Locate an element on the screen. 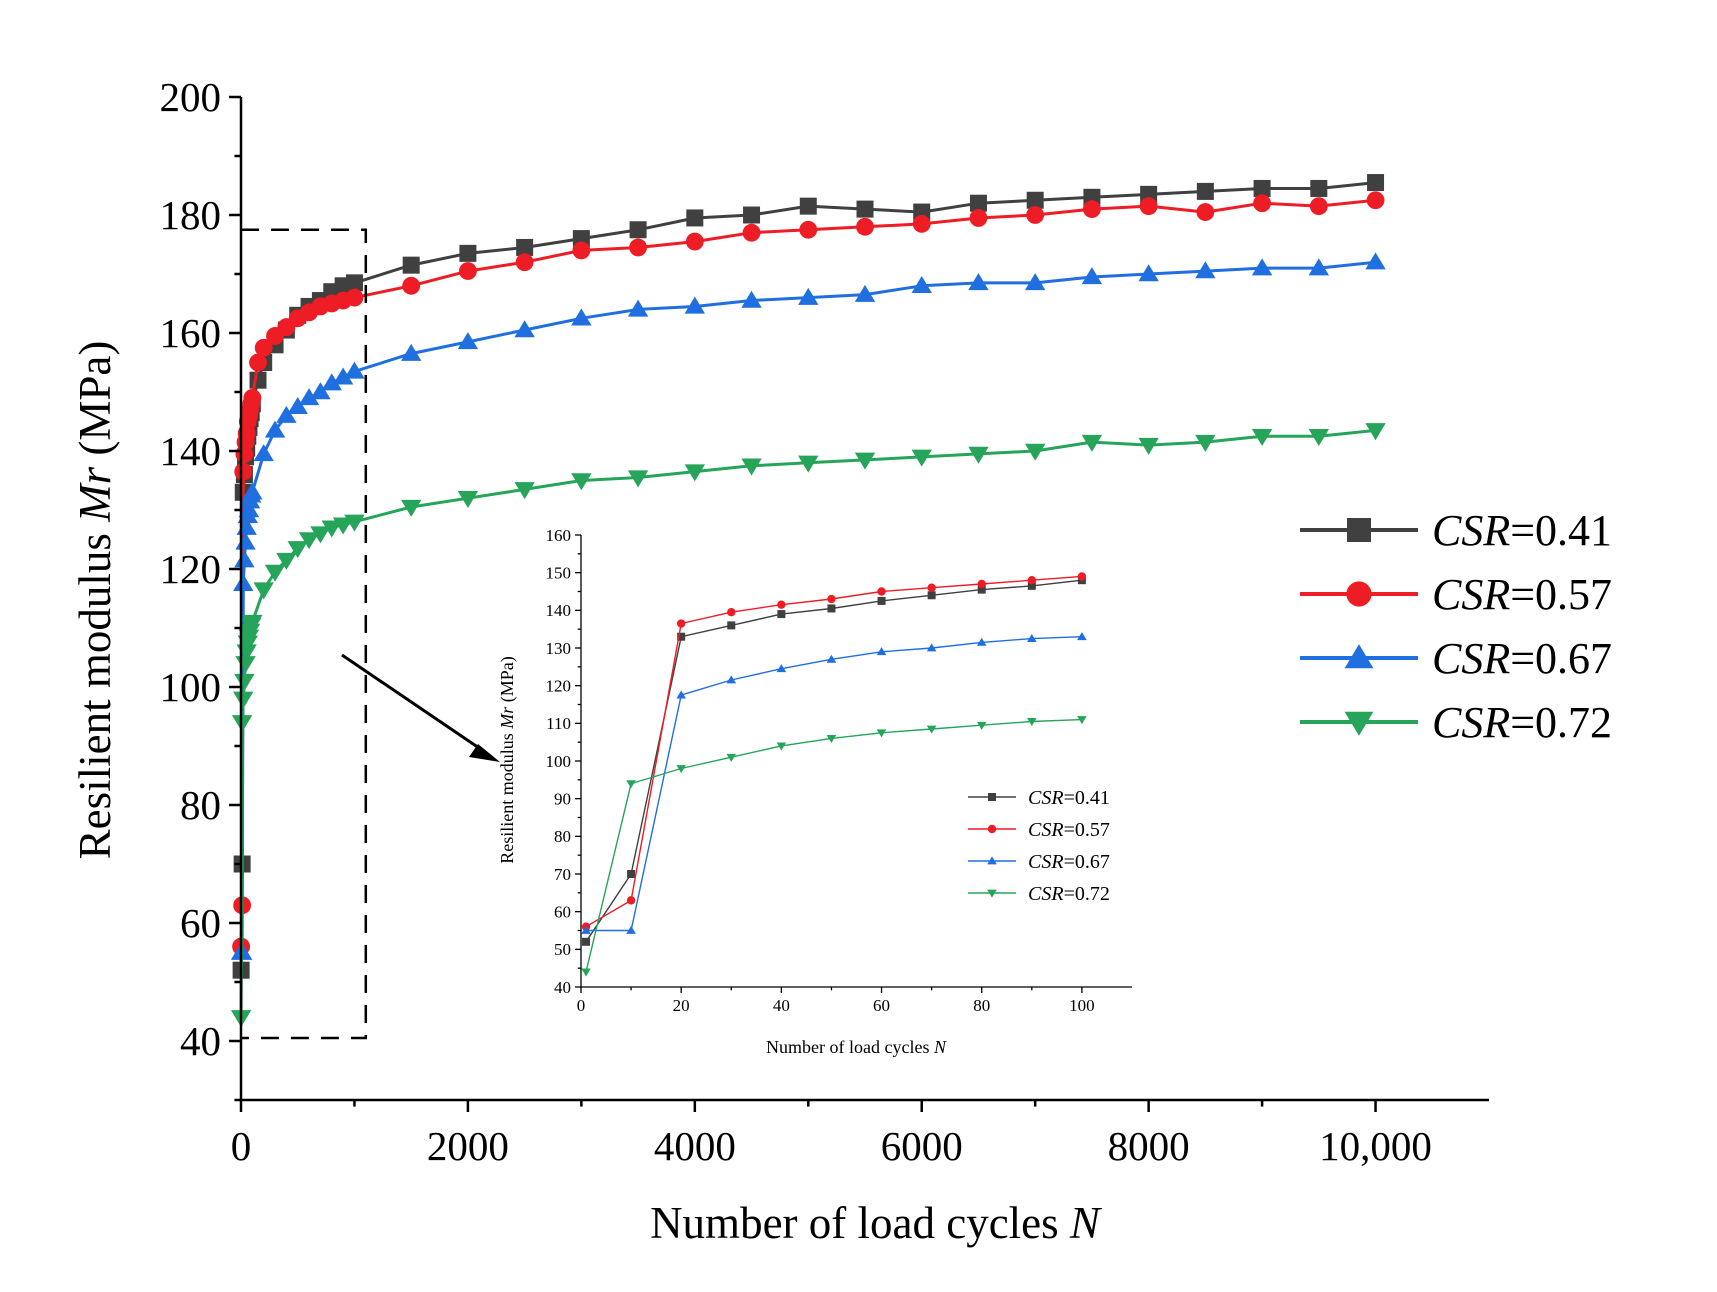  x-tick-label: 10,000 is located at coordinates (1375, 1146).